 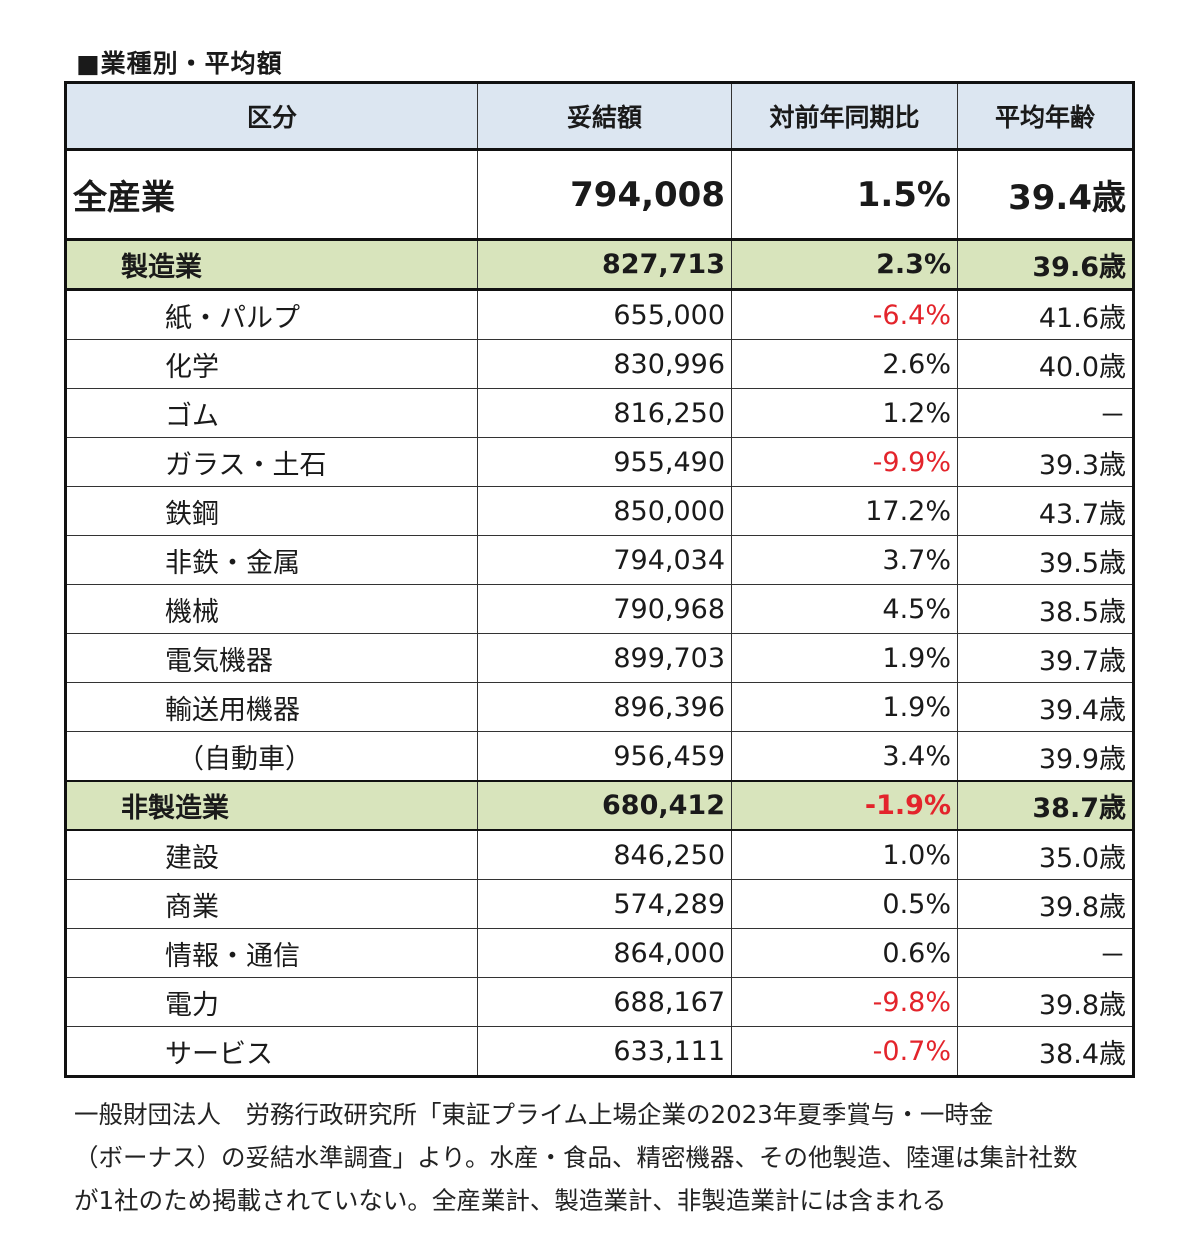 What do you see at coordinates (1045, 264) in the screenshot?
I see `row-age: 39.6歳` at bounding box center [1045, 264].